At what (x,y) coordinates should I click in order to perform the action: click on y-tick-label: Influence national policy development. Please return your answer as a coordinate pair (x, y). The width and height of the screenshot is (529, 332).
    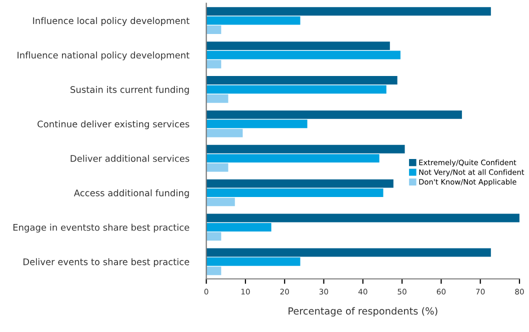
    Looking at the image, I should click on (104, 56).